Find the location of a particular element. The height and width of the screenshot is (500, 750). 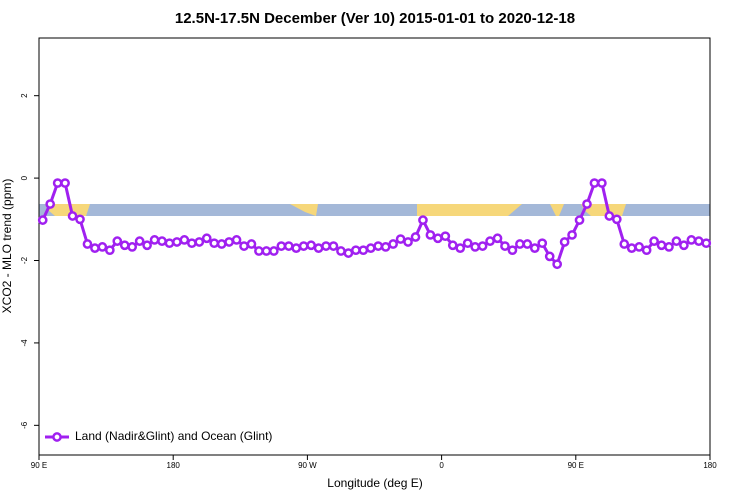

legend-label: Land (Nadir&Glint) and Ocean (Glint) is located at coordinates (173, 436).